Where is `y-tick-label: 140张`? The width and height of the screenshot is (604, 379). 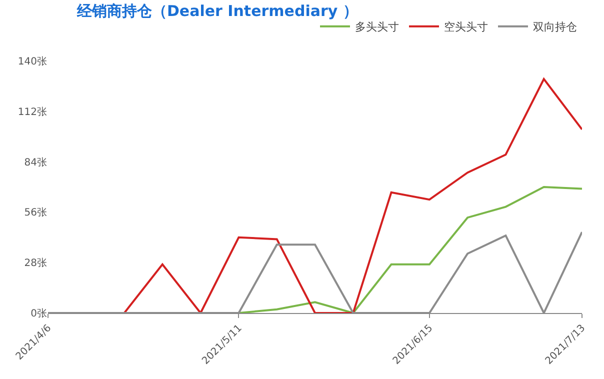
y-tick-label: 140张 is located at coordinates (32, 62).